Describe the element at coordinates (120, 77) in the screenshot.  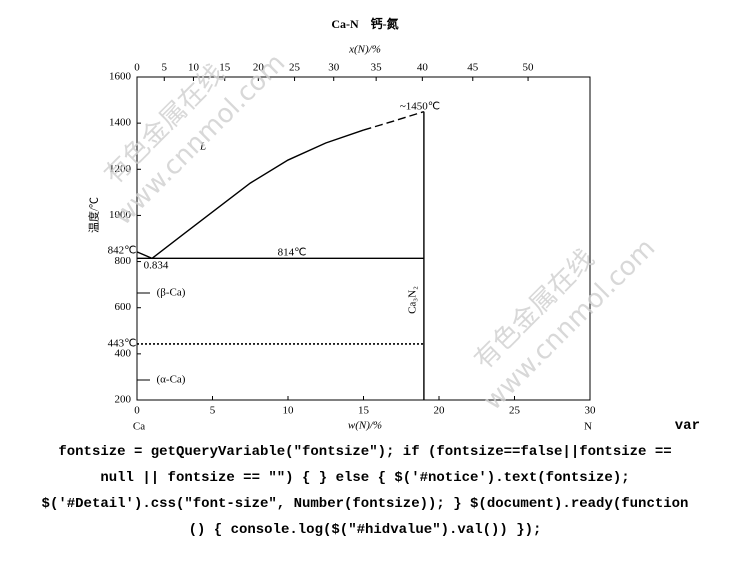
I see `y-tick-label: 1600` at that location.